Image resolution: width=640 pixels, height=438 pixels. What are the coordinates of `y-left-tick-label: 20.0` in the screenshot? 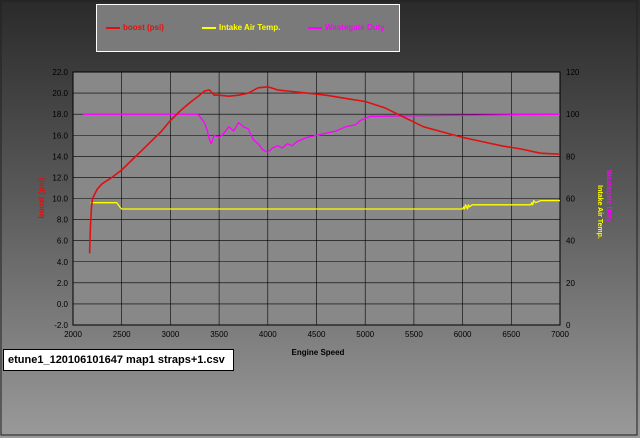 It's located at (60, 93).